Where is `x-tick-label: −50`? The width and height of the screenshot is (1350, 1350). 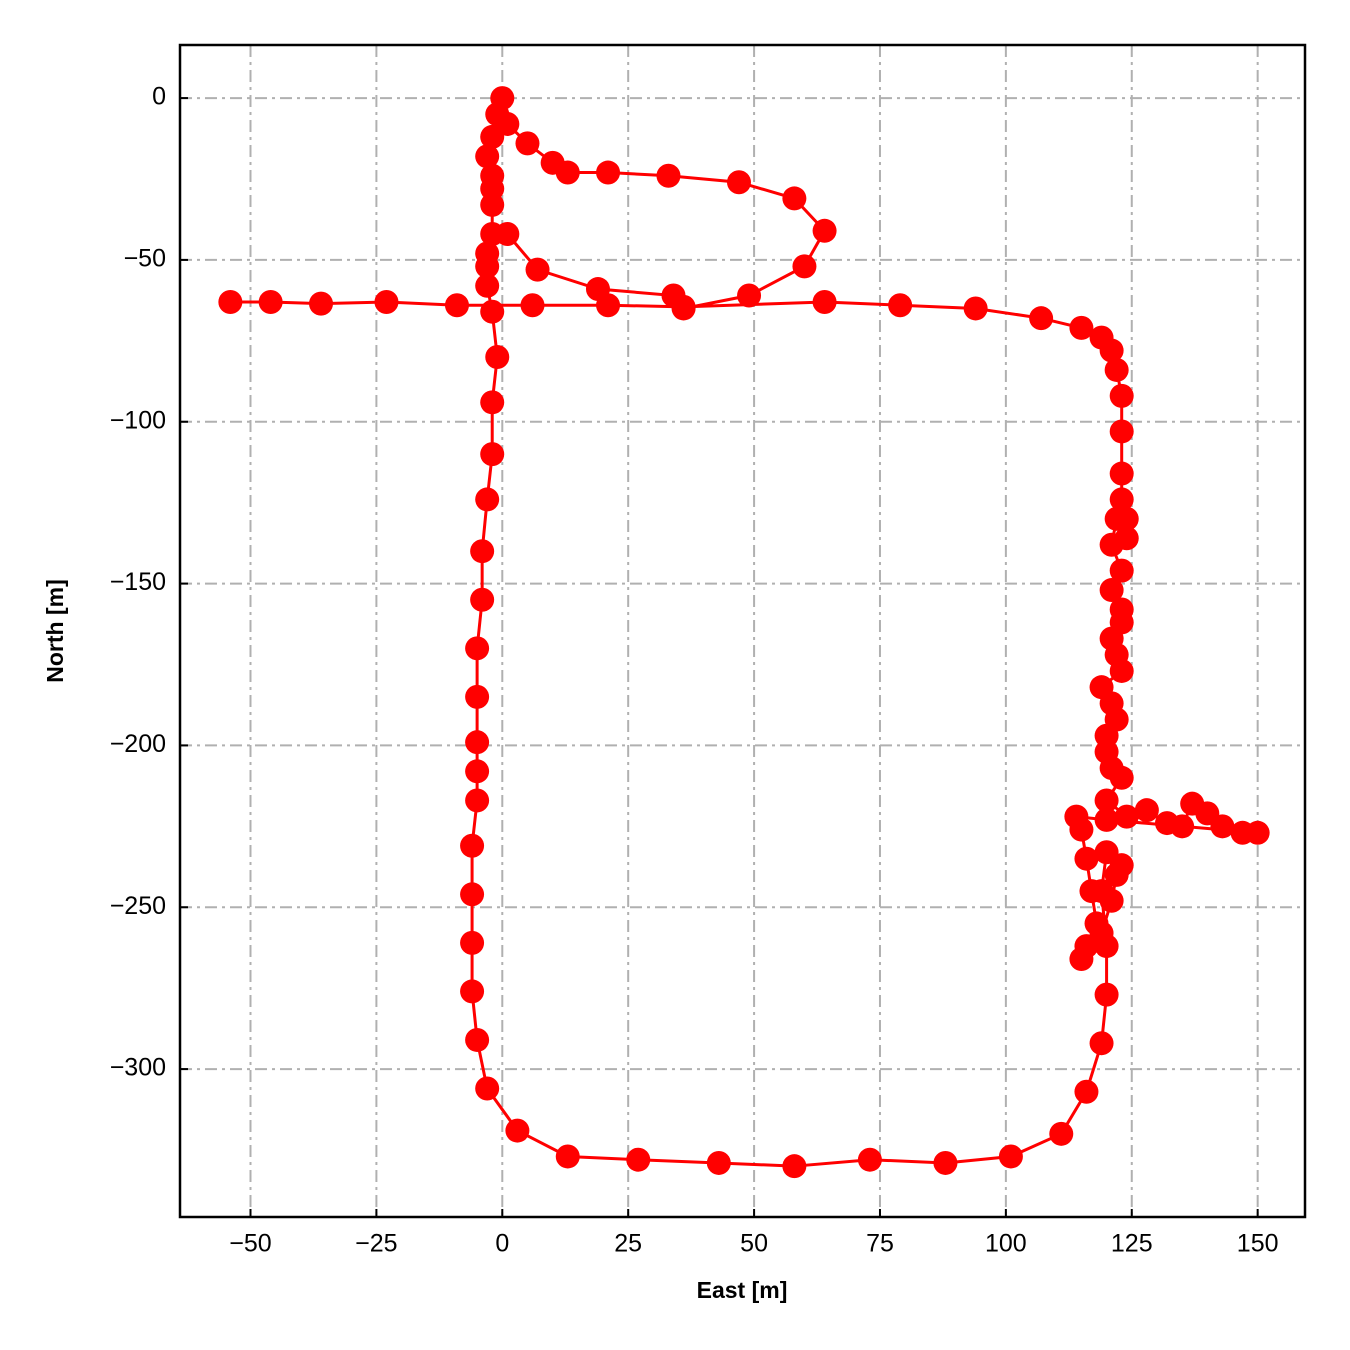
x-tick-label: −50 is located at coordinates (250, 1244).